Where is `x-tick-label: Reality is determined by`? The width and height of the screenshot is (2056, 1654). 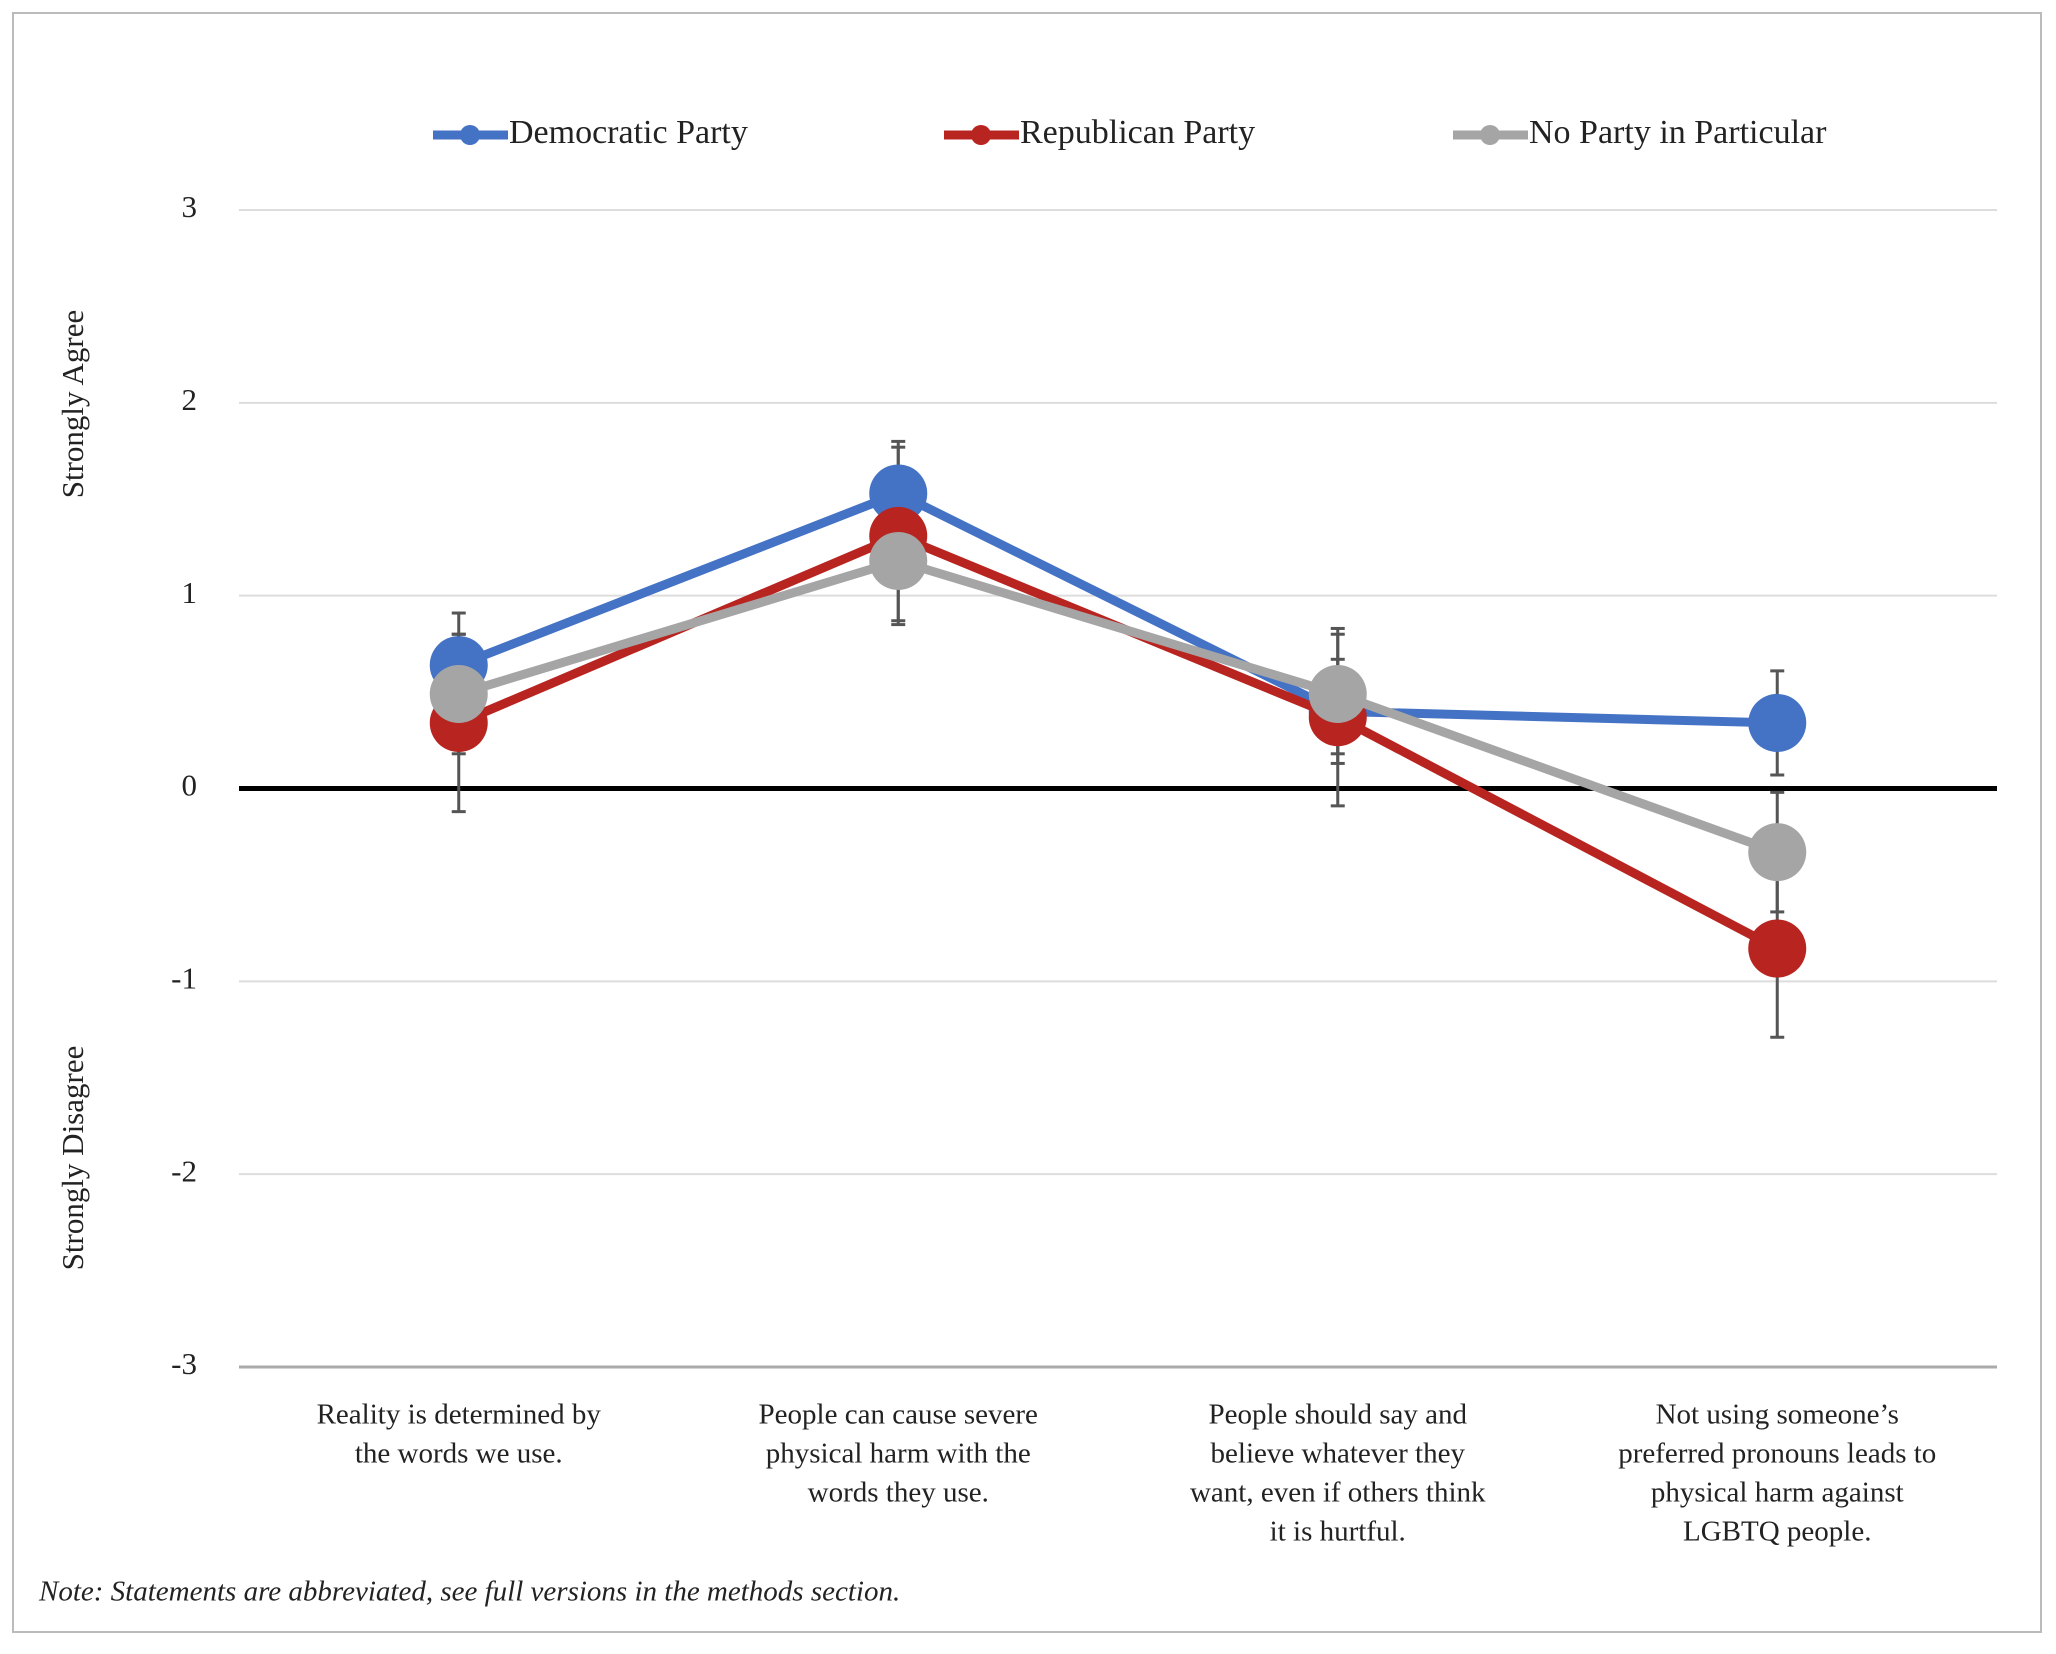
x-tick-label: Reality is determined by is located at coordinates (459, 1415).